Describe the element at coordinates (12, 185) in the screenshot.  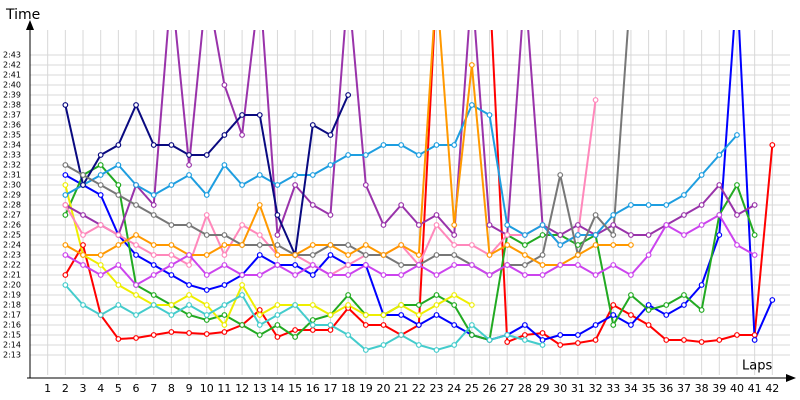
I see `y-tick-label: 2:30` at that location.